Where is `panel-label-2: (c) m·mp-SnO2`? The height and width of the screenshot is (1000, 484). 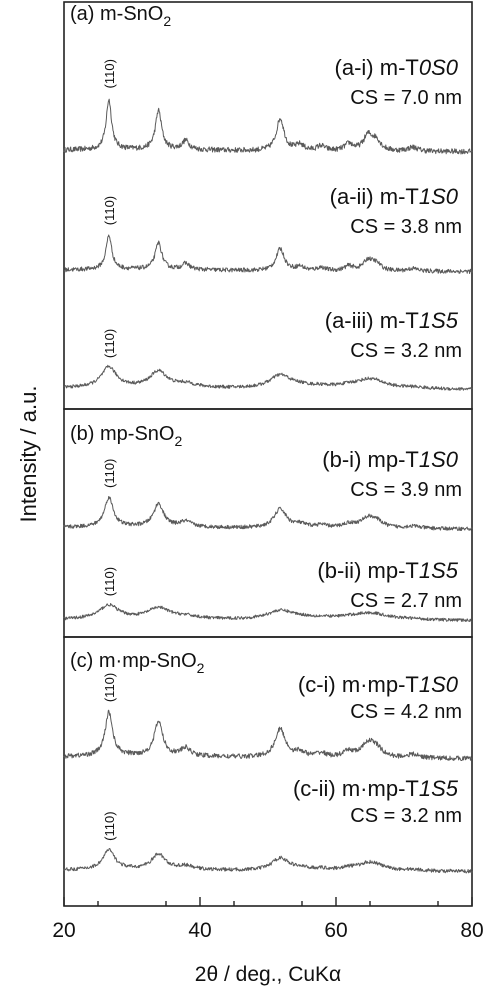 panel-label-2: (c) m·mp-SnO2 is located at coordinates (137, 663).